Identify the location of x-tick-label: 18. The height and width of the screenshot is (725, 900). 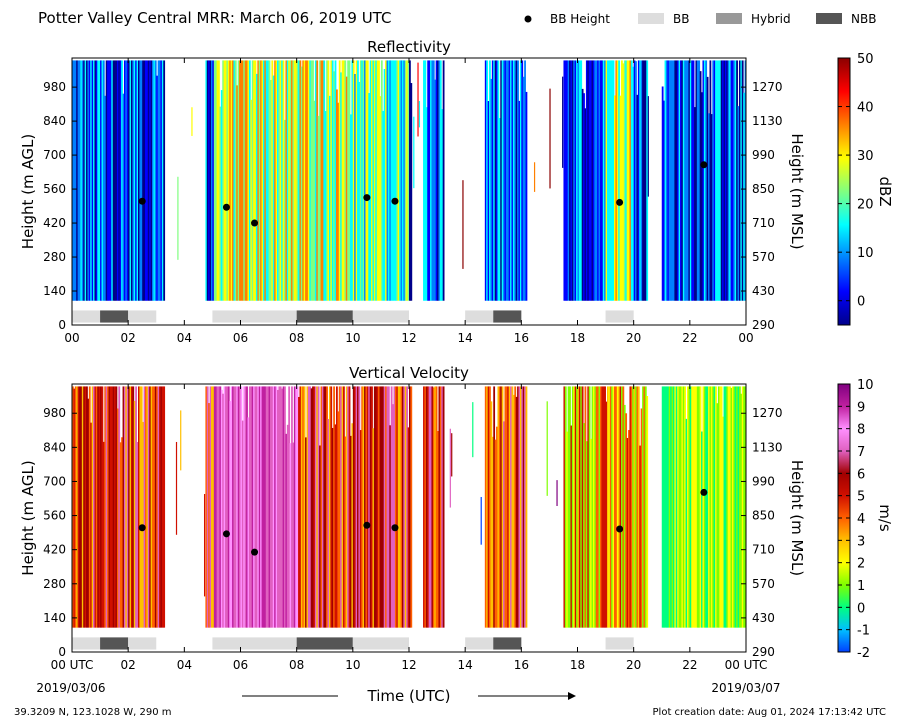
(577, 665).